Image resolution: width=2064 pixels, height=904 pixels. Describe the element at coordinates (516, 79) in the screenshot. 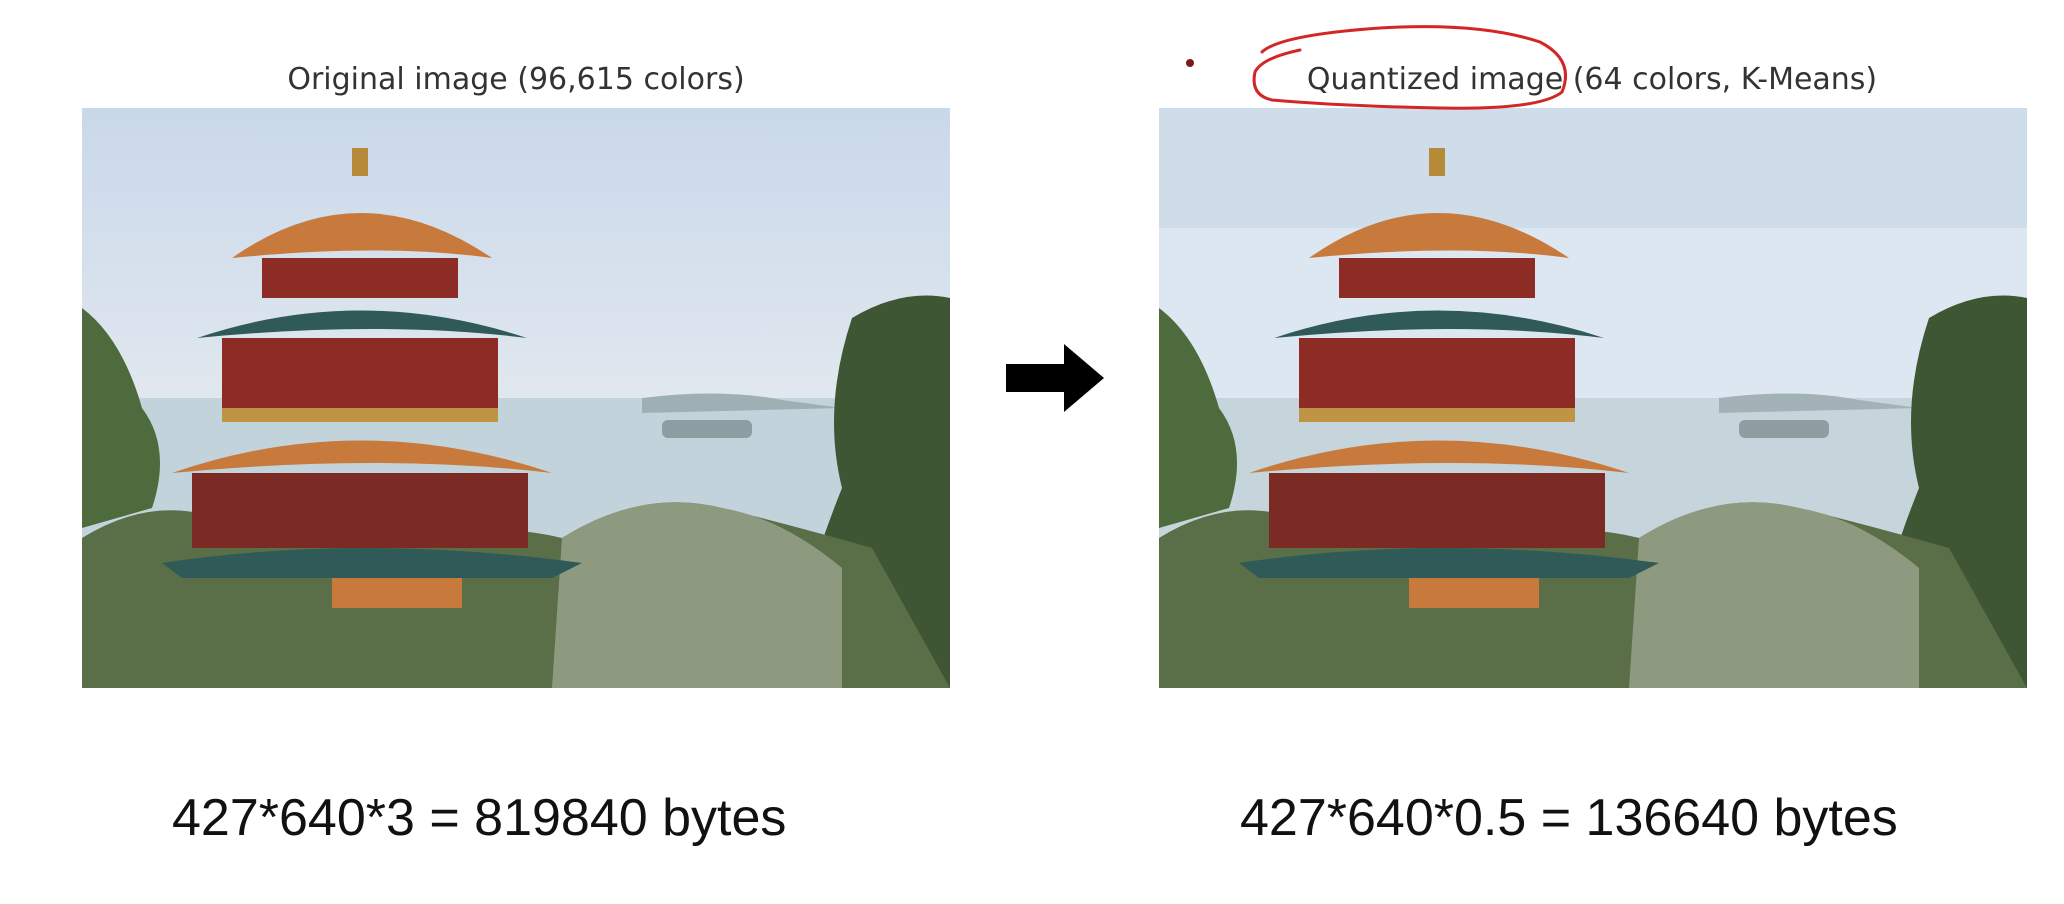

I see `original-image-title: Original image (96,615 colors)` at that location.